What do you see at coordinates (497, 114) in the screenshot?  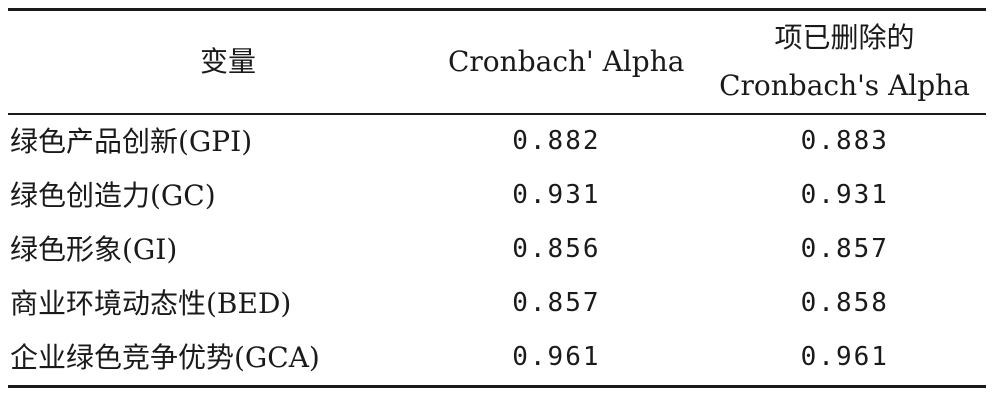 I see `table-header-rule` at bounding box center [497, 114].